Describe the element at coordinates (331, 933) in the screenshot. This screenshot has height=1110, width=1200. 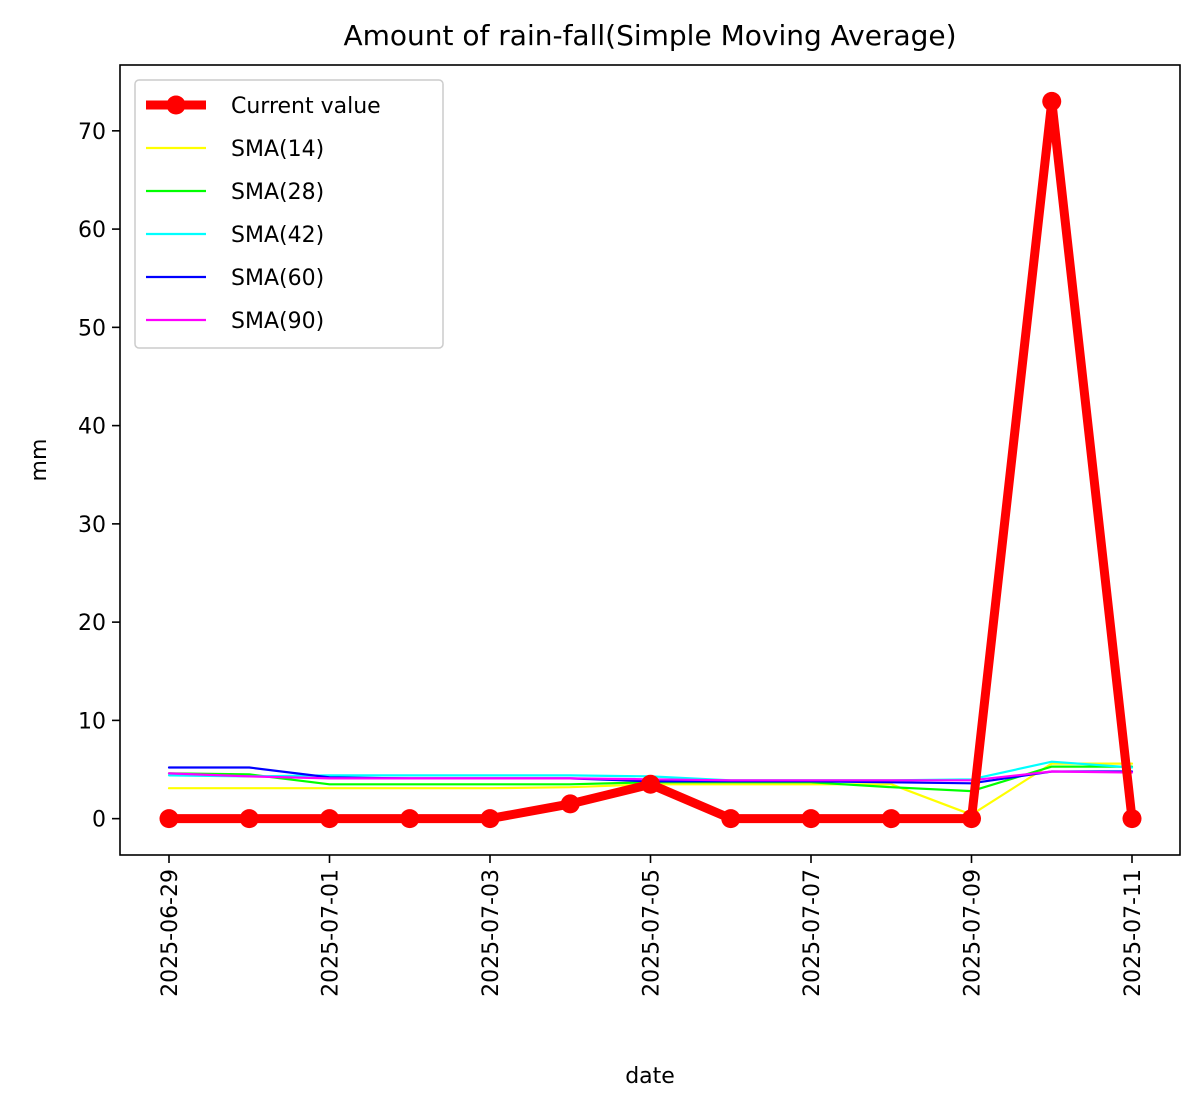
I see `x-tick-label: 2025-07-01` at that location.